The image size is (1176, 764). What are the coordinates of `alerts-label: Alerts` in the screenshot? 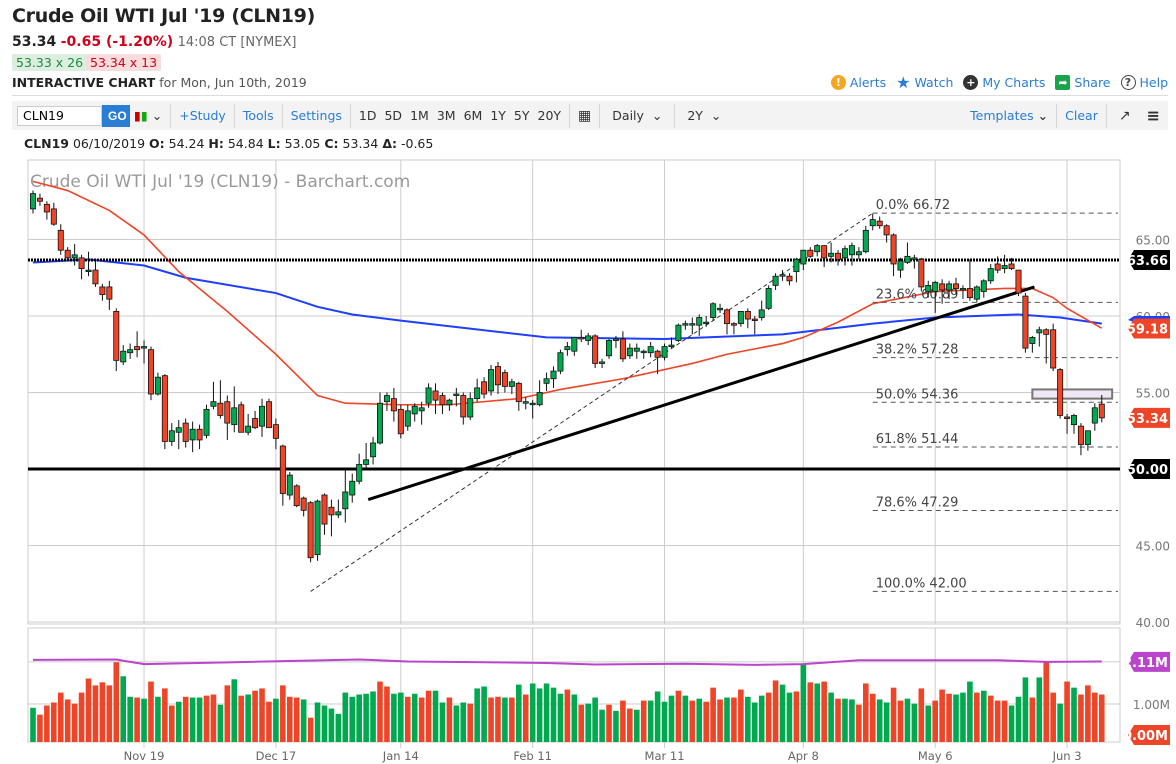 It's located at (868, 82).